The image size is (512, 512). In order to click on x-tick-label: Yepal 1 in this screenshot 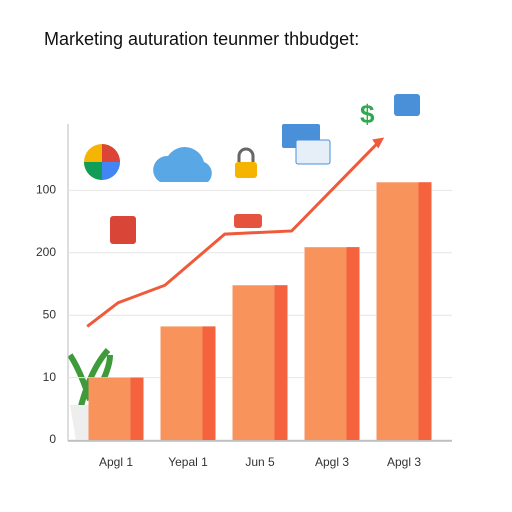, I will do `click(188, 462)`.